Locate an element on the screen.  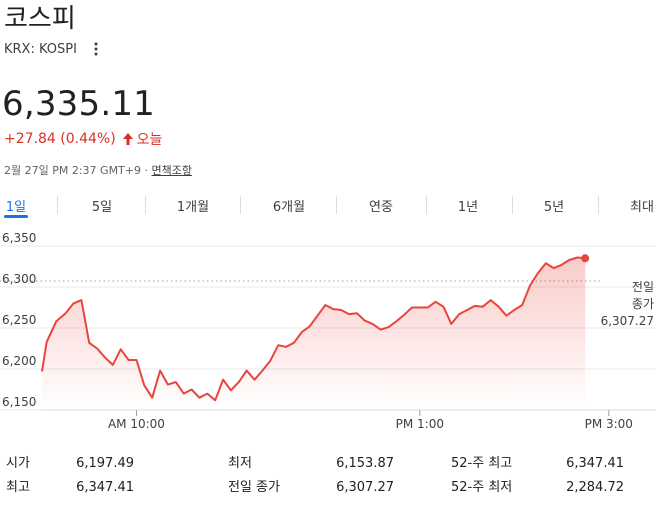
stat-low-value: 6,153.87 is located at coordinates (365, 463).